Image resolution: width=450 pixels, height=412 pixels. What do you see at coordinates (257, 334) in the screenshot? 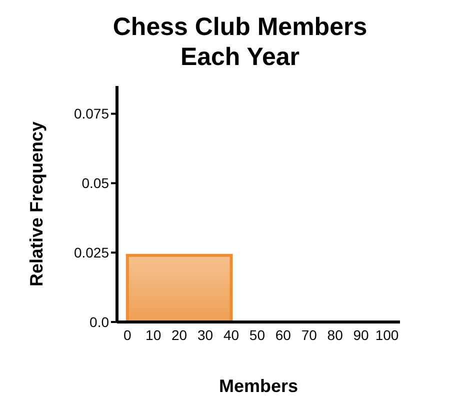
I see `x-tick-label: 50` at bounding box center [257, 334].